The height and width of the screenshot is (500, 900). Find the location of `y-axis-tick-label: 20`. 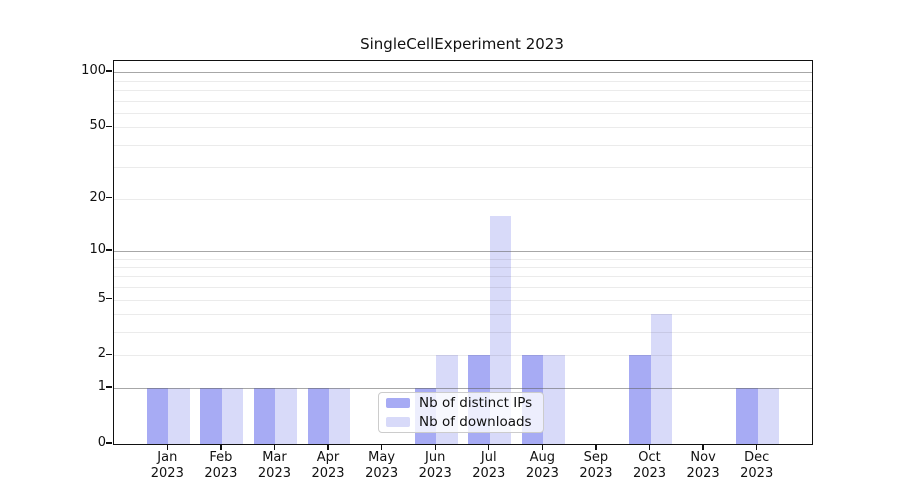

y-axis-tick-label: 20 is located at coordinates (97, 197).